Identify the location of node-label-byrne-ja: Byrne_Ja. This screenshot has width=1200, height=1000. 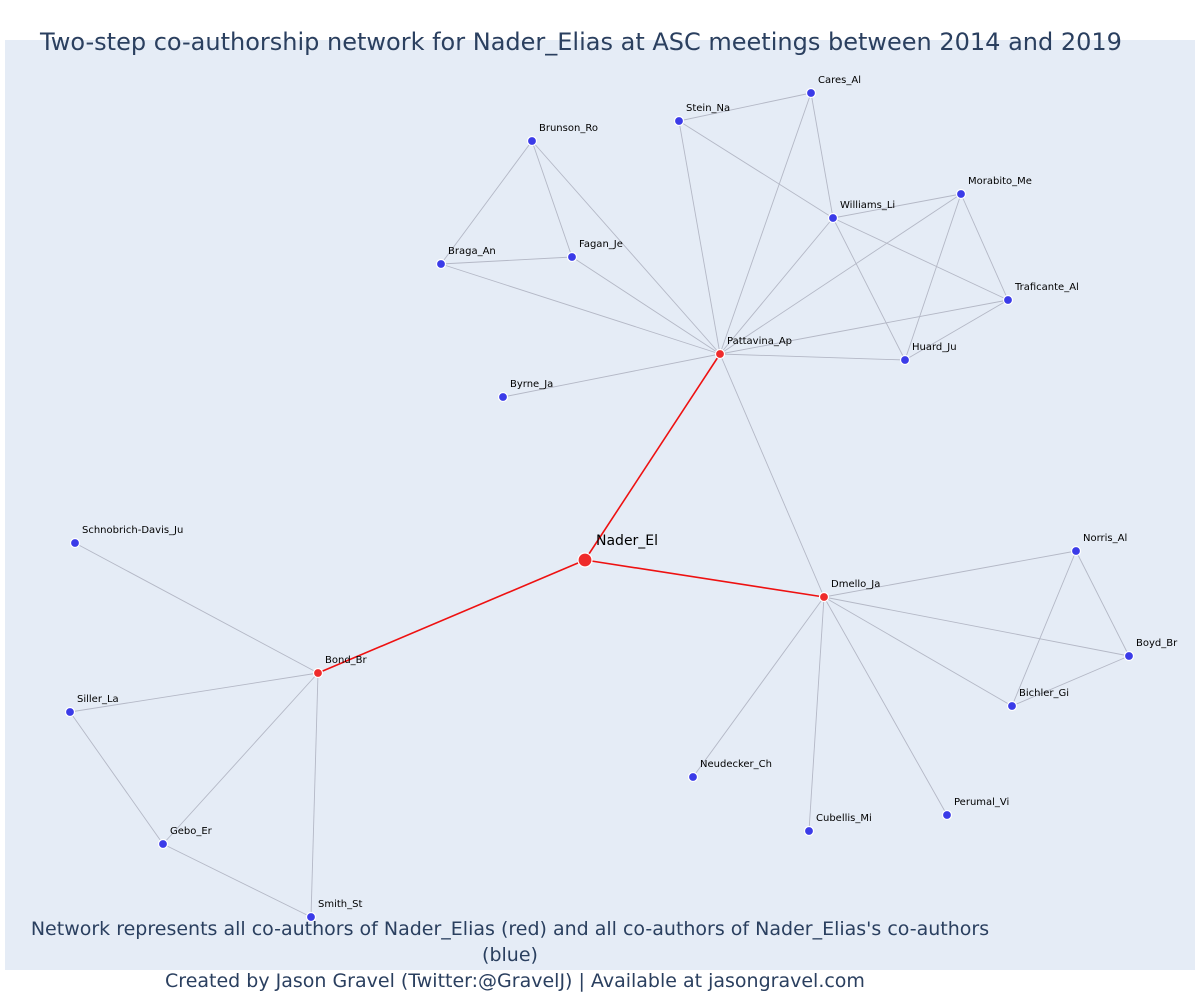
(531, 384).